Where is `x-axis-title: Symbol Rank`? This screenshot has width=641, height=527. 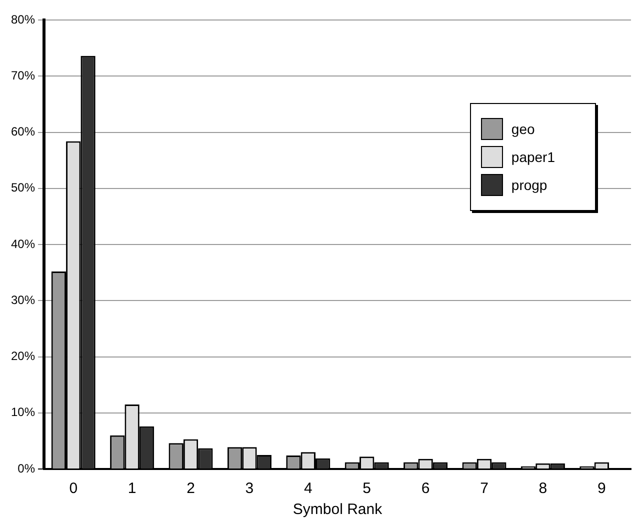
x-axis-title: Symbol Rank is located at coordinates (337, 509).